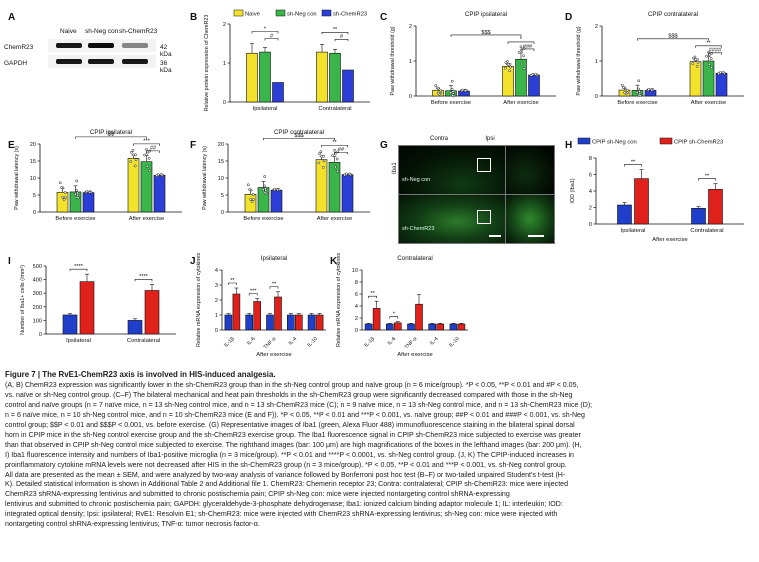 The width and height of the screenshot is (759, 562). I want to click on y-axis-label: Paw withdrawal threshold (g), so click(579, 60).